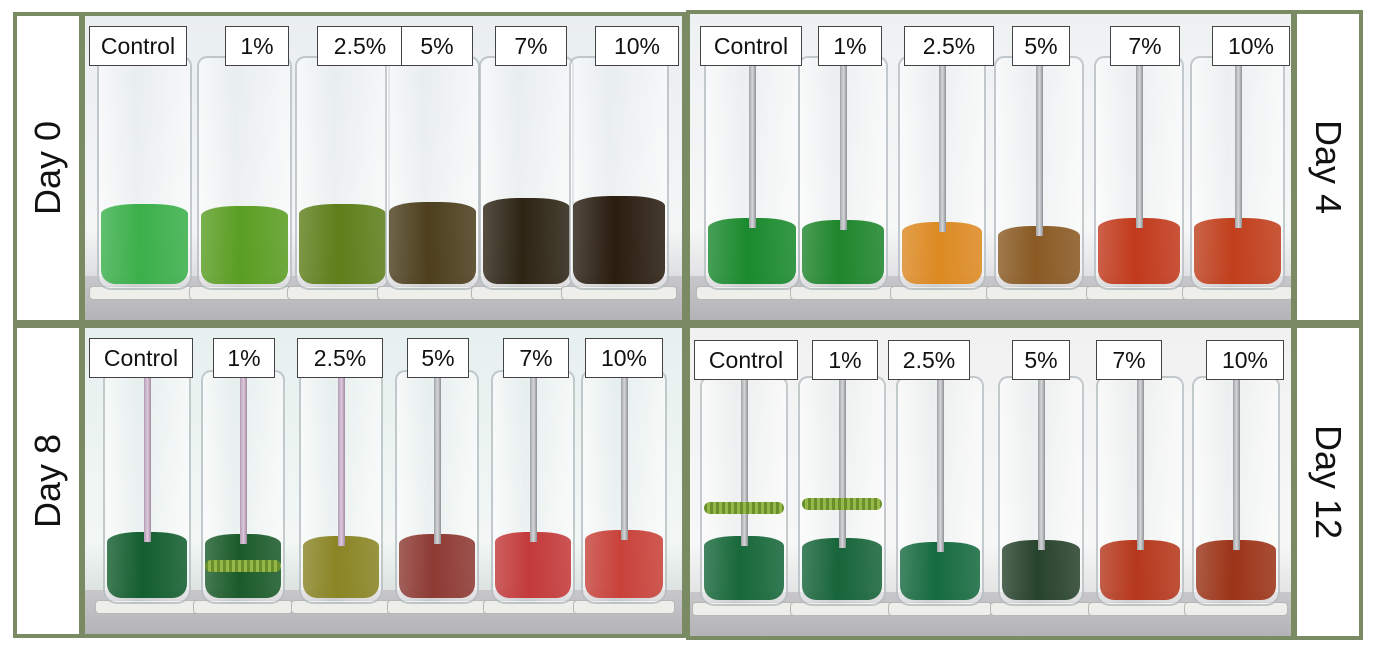  I want to click on day-12-side-label: Day 12, so click(1328, 482).